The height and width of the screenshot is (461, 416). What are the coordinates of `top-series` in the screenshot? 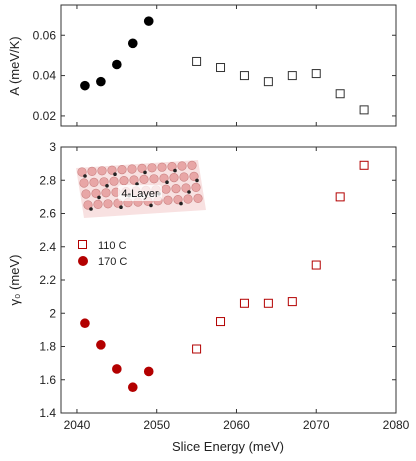 It's located at (224, 65).